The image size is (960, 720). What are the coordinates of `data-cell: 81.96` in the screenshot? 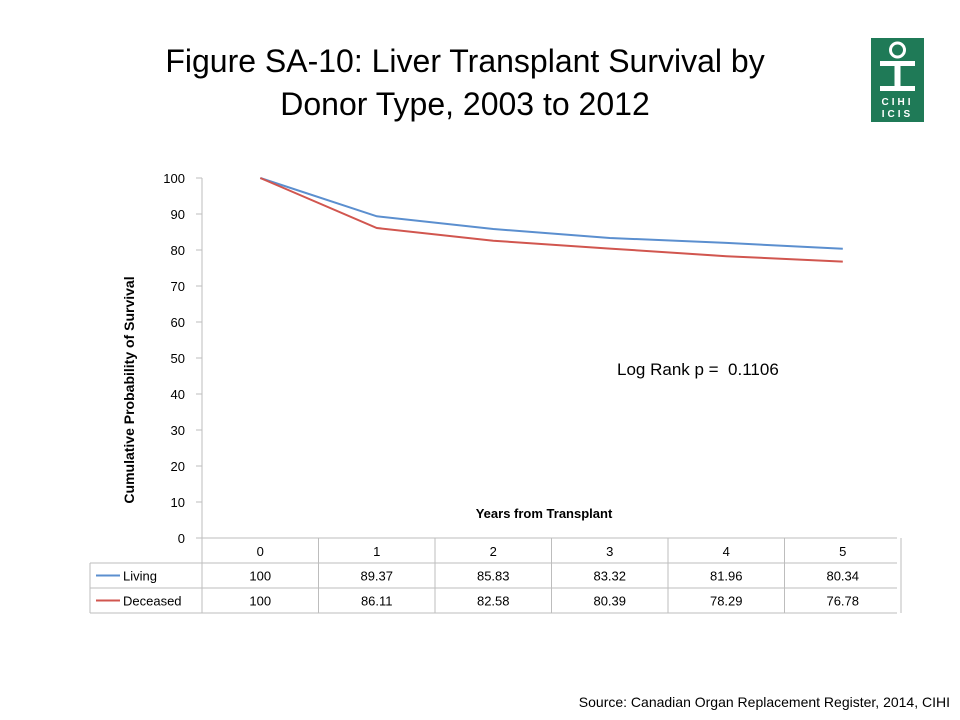 It's located at (726, 576).